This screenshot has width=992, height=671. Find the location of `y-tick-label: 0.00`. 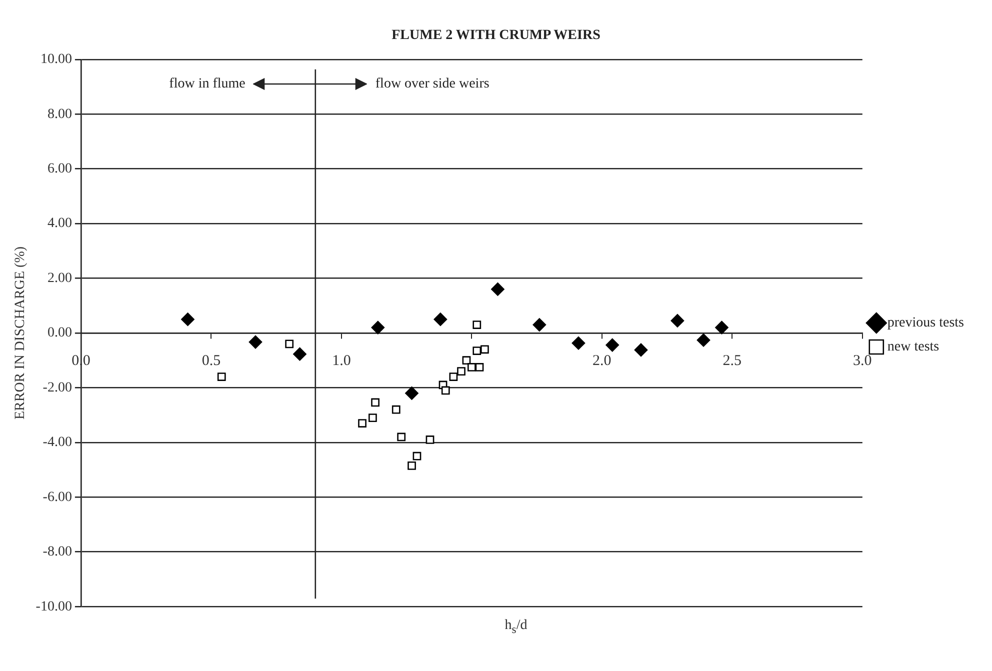

y-tick-label: 0.00 is located at coordinates (59, 333).